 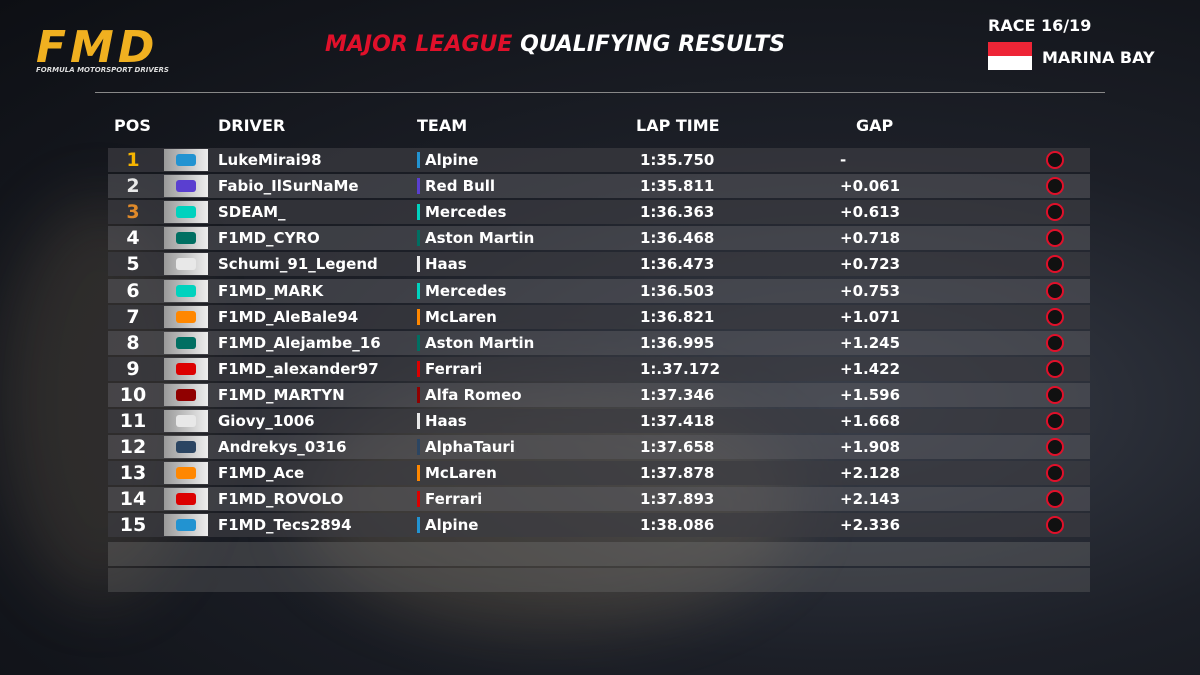 What do you see at coordinates (870, 421) in the screenshot?
I see `gap: +1.668` at bounding box center [870, 421].